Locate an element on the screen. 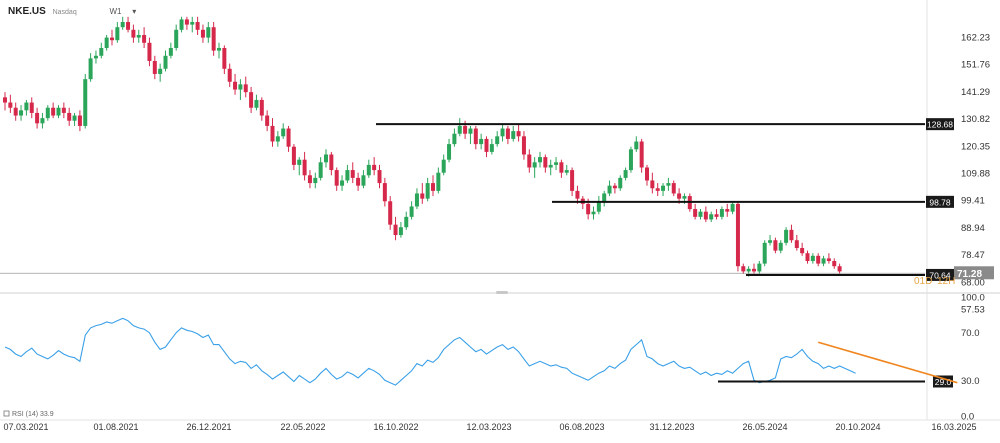 This screenshot has height=443, width=1000. chart-header: NKE.US Nasdaq W1 ▾ is located at coordinates (72, 11).